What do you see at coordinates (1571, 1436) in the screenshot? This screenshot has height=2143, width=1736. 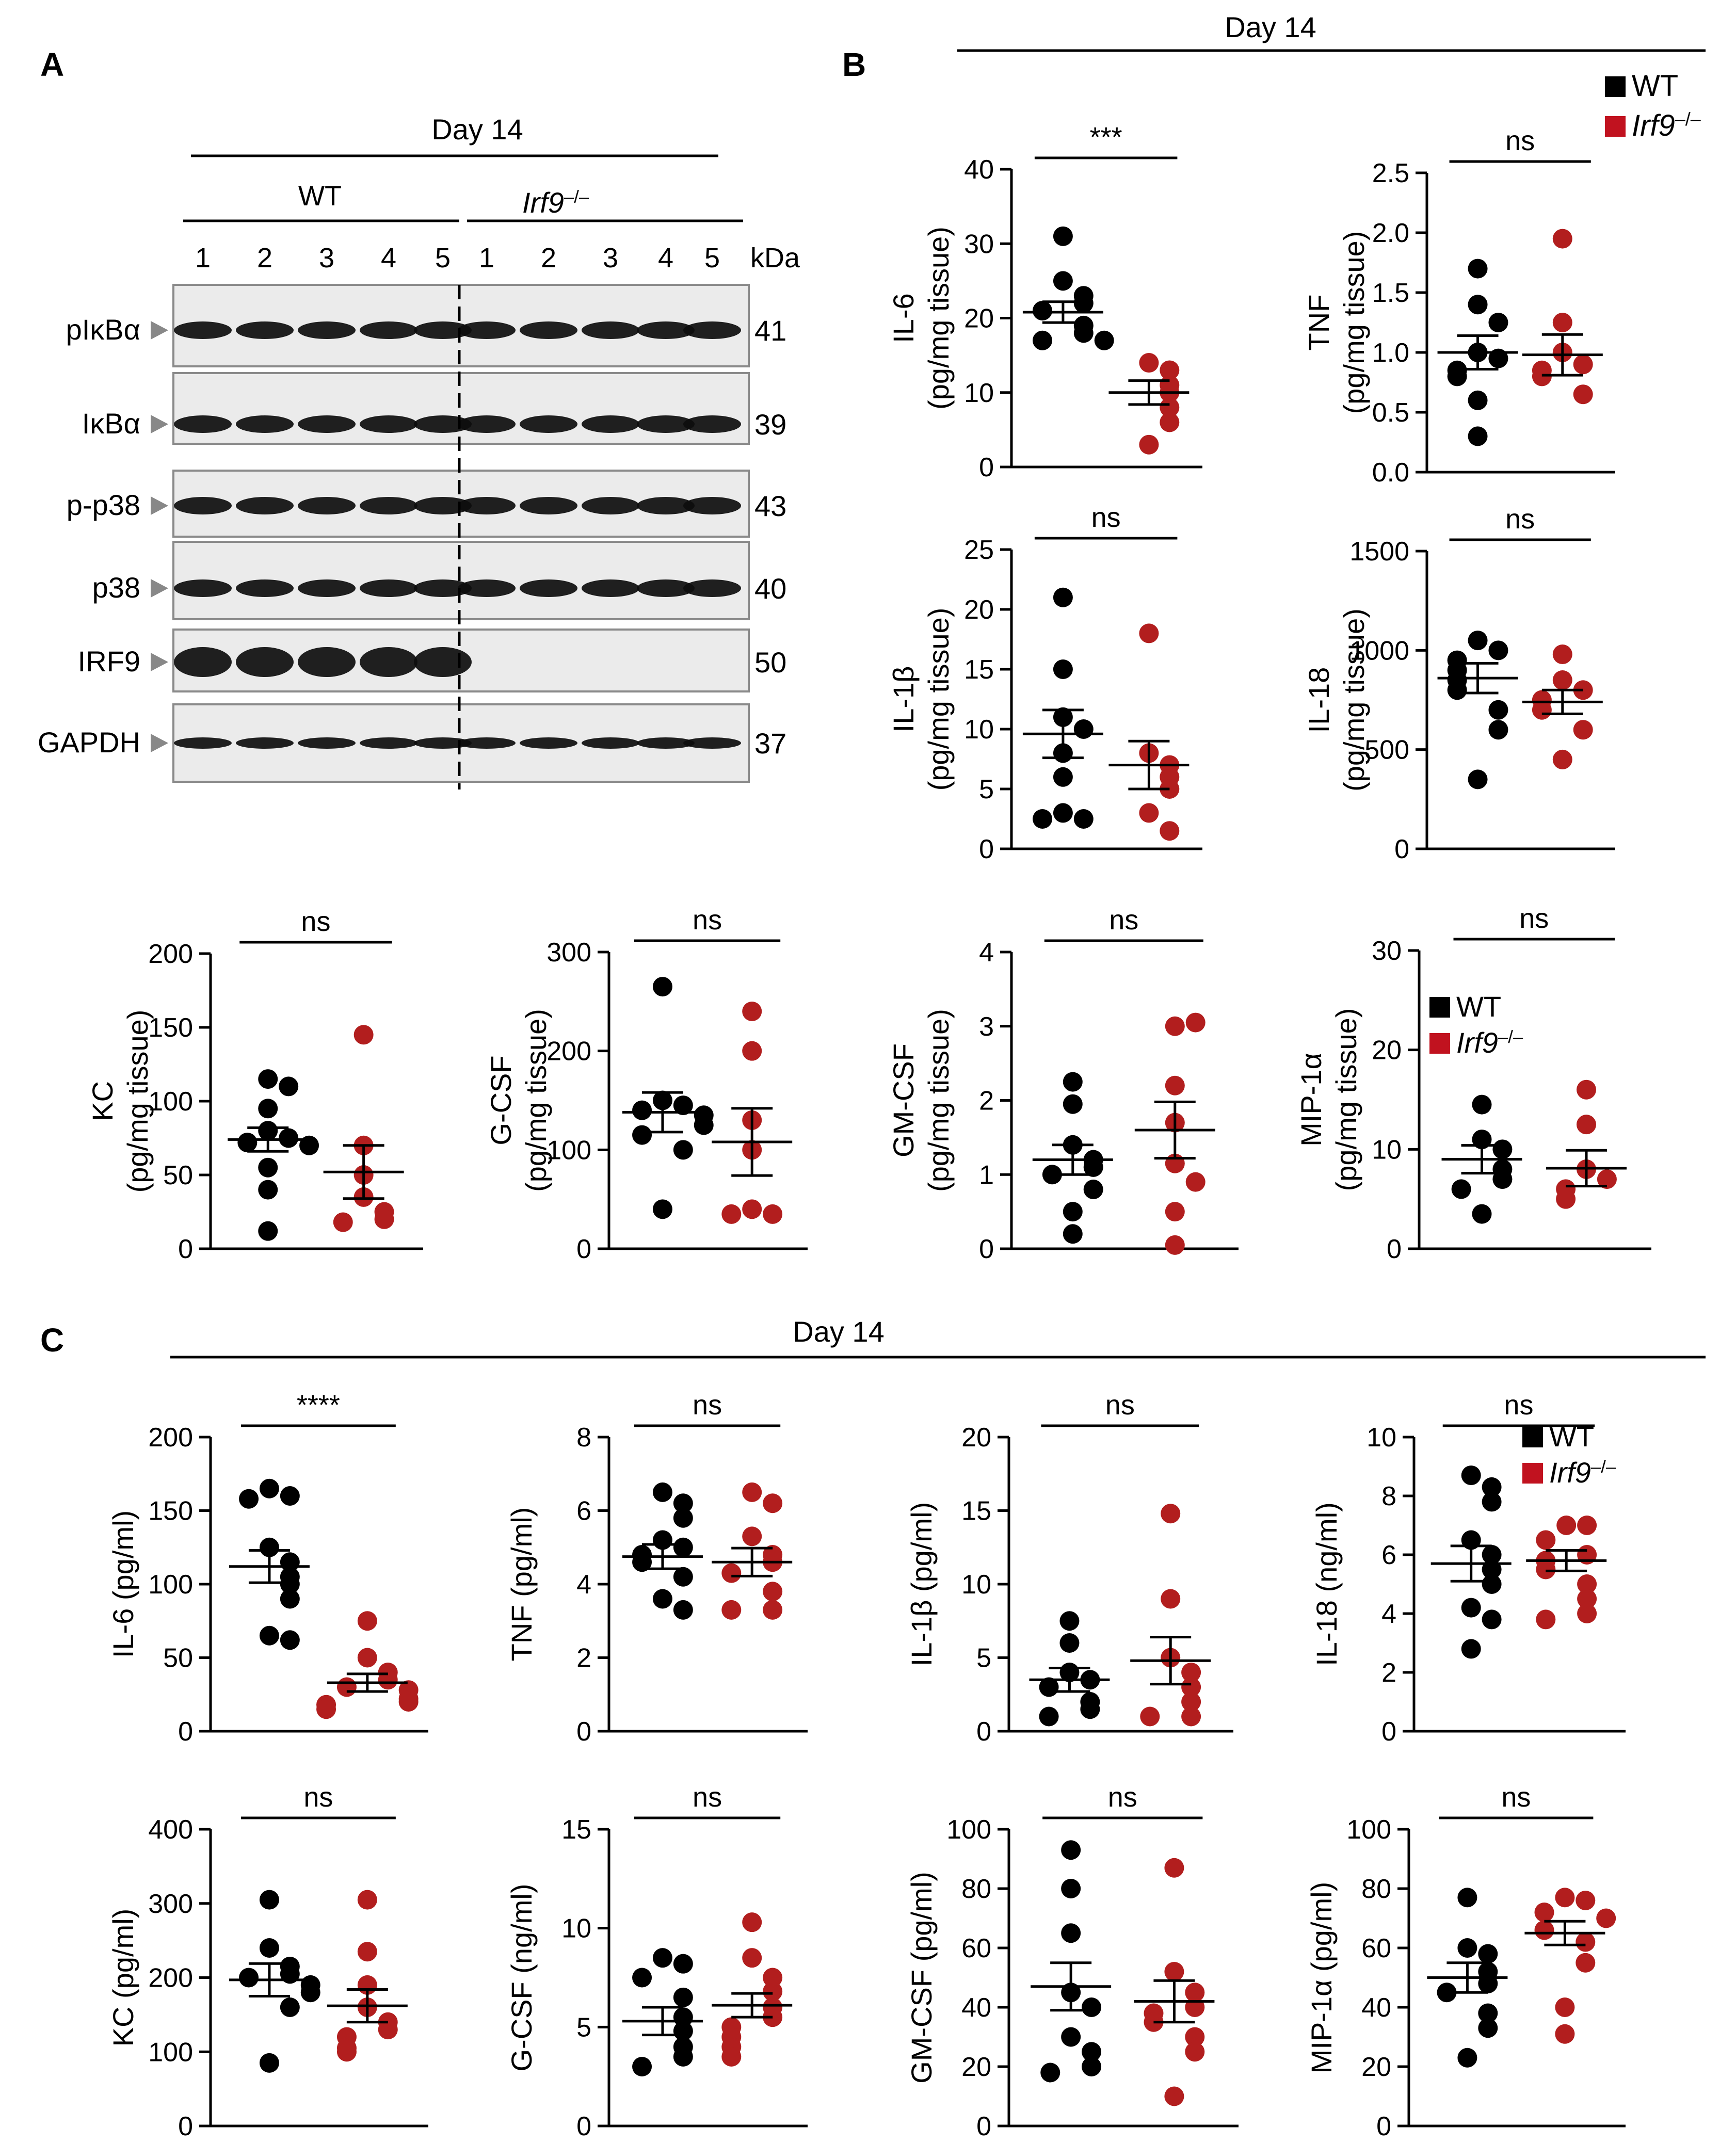 I see `legend-wt-label: WT` at bounding box center [1571, 1436].